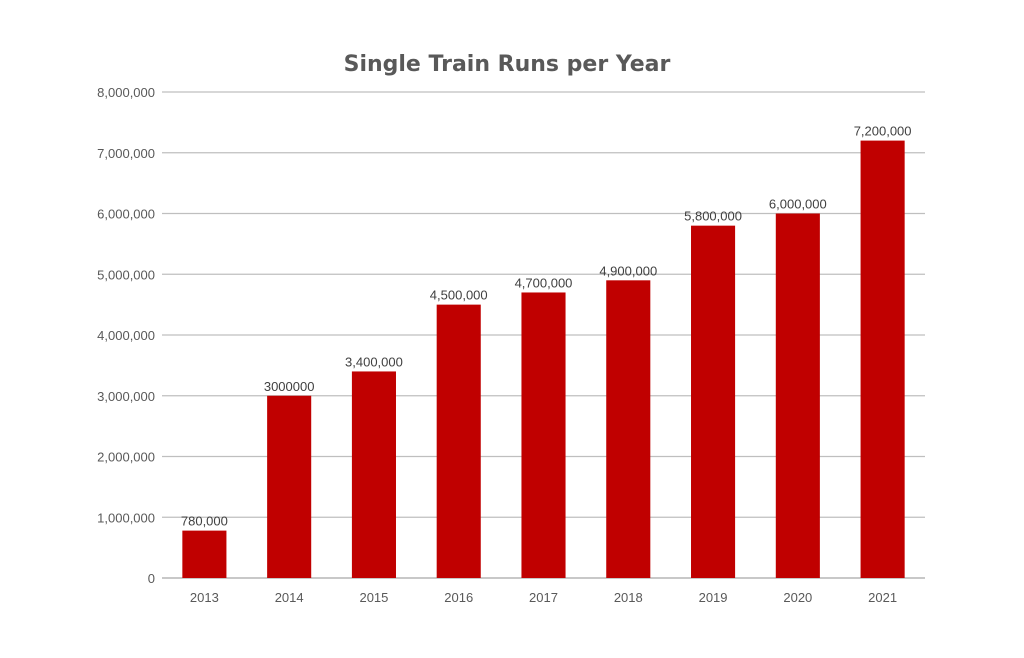 Image resolution: width=1024 pixels, height=658 pixels. Describe the element at coordinates (883, 131) in the screenshot. I see `data-label: 7,200,000` at that location.